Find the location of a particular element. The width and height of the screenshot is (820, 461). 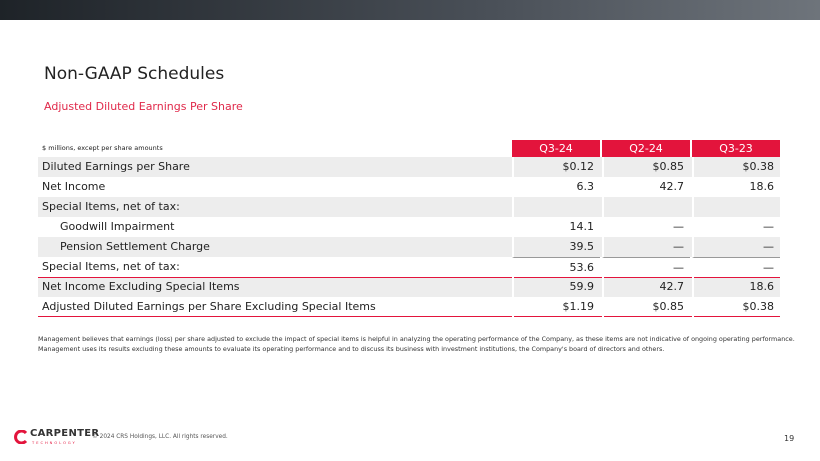

table-cell: 59.9 is located at coordinates (556, 287).